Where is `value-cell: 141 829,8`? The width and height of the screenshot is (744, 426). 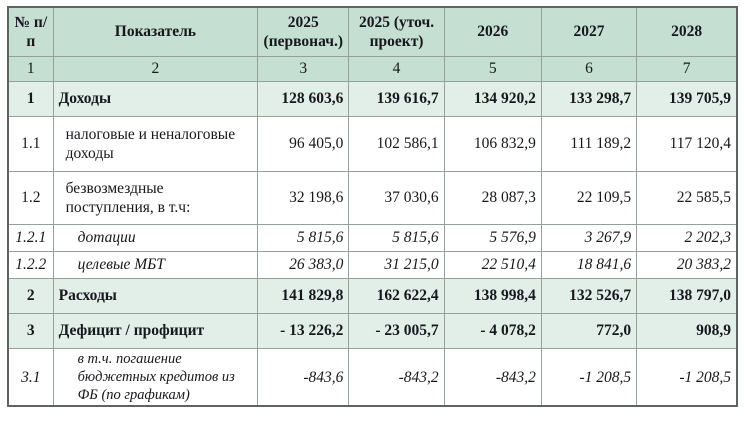 value-cell: 141 829,8 is located at coordinates (303, 296).